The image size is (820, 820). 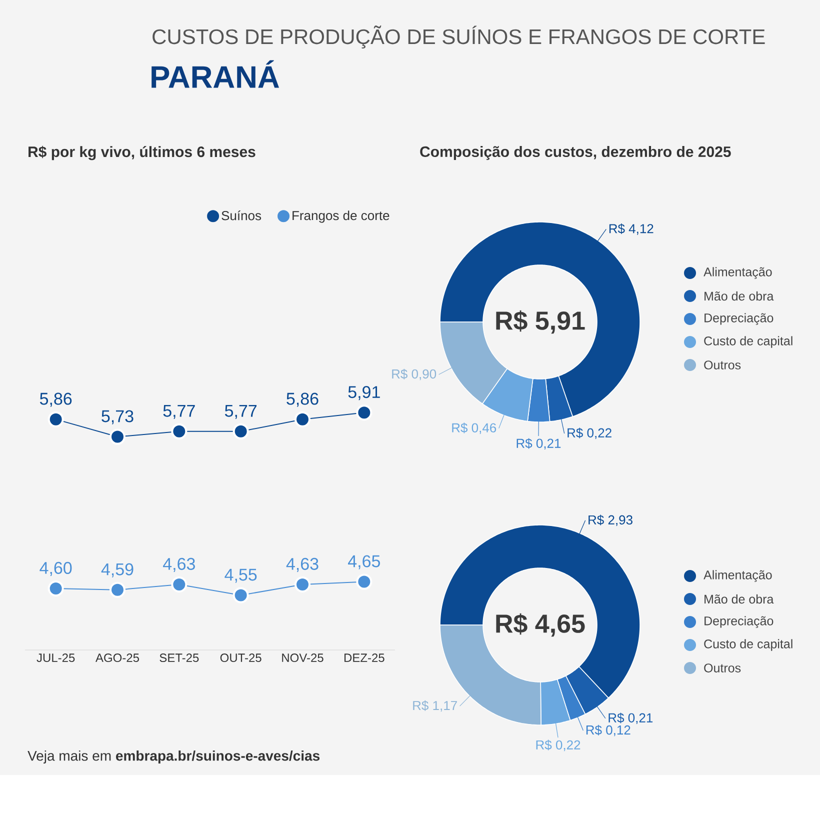 I want to click on x-tick-label: OUT-25, so click(x=241, y=658).